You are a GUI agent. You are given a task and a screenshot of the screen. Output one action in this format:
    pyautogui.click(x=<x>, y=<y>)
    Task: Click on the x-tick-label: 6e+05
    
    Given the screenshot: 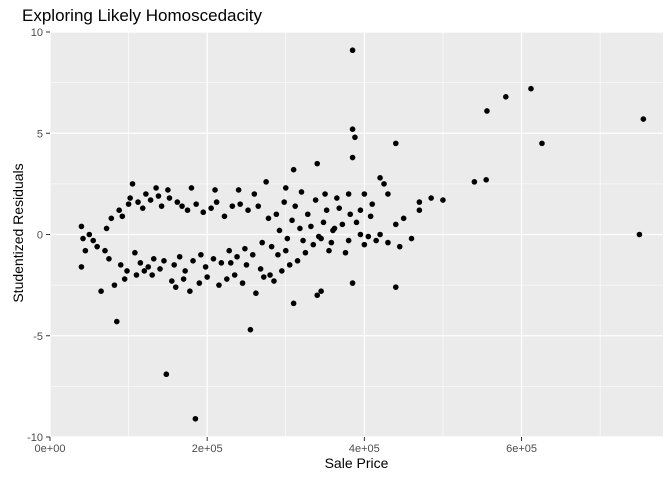 What is the action you would take?
    pyautogui.click(x=521, y=449)
    